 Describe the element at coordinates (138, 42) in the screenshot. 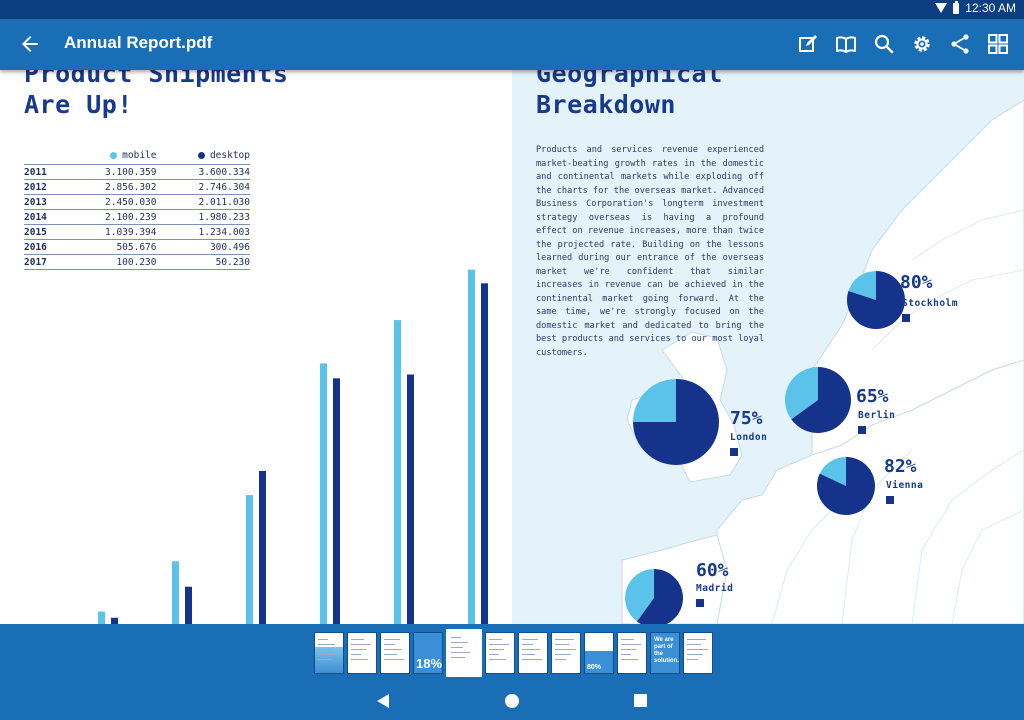

I see `document-title: Annual Report.pdf` at that location.